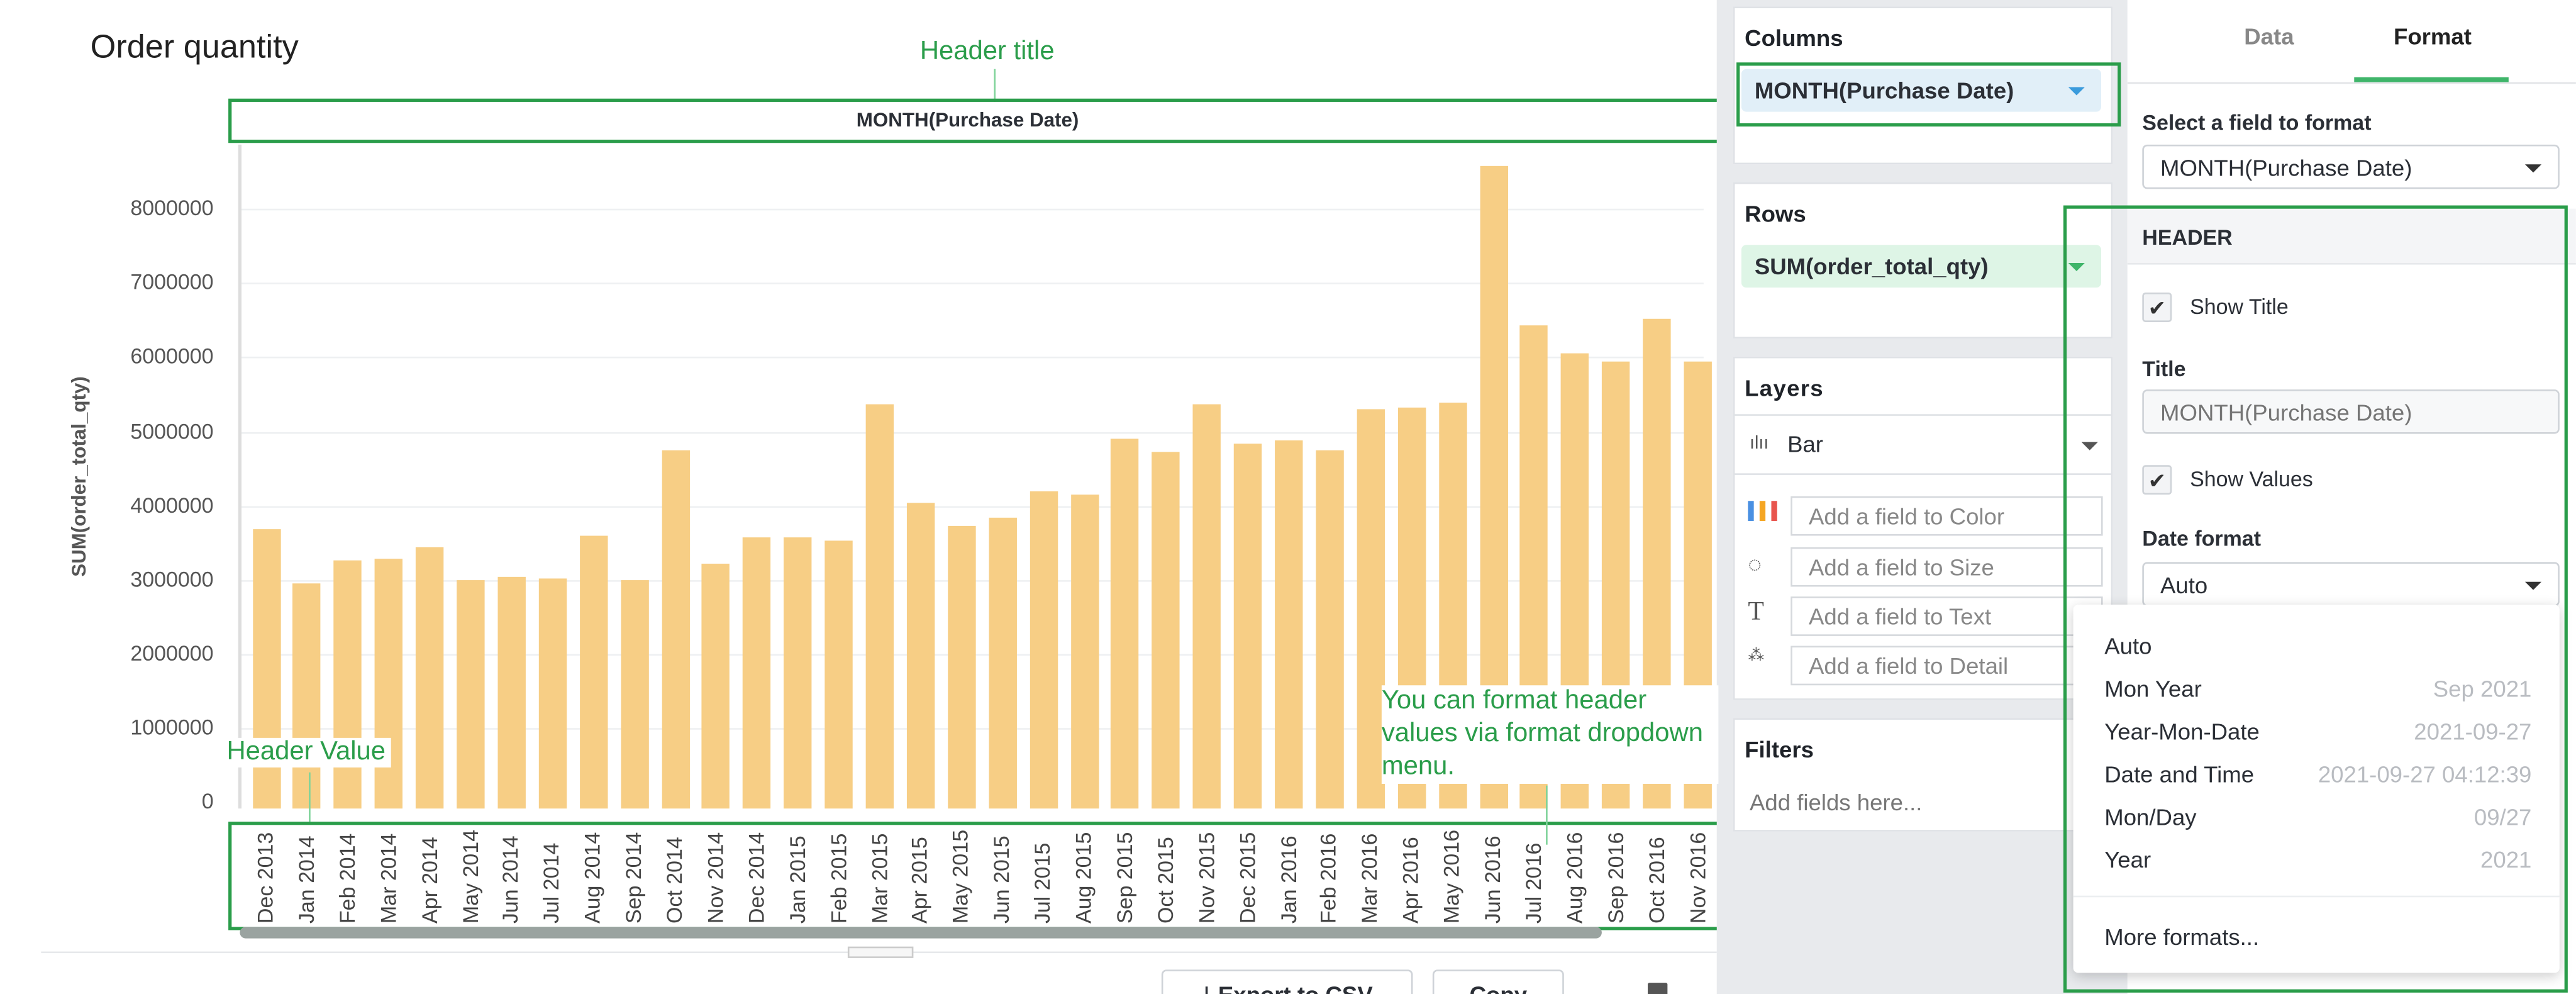 The width and height of the screenshot is (2576, 994). What do you see at coordinates (2431, 79) in the screenshot?
I see `tab-underline` at bounding box center [2431, 79].